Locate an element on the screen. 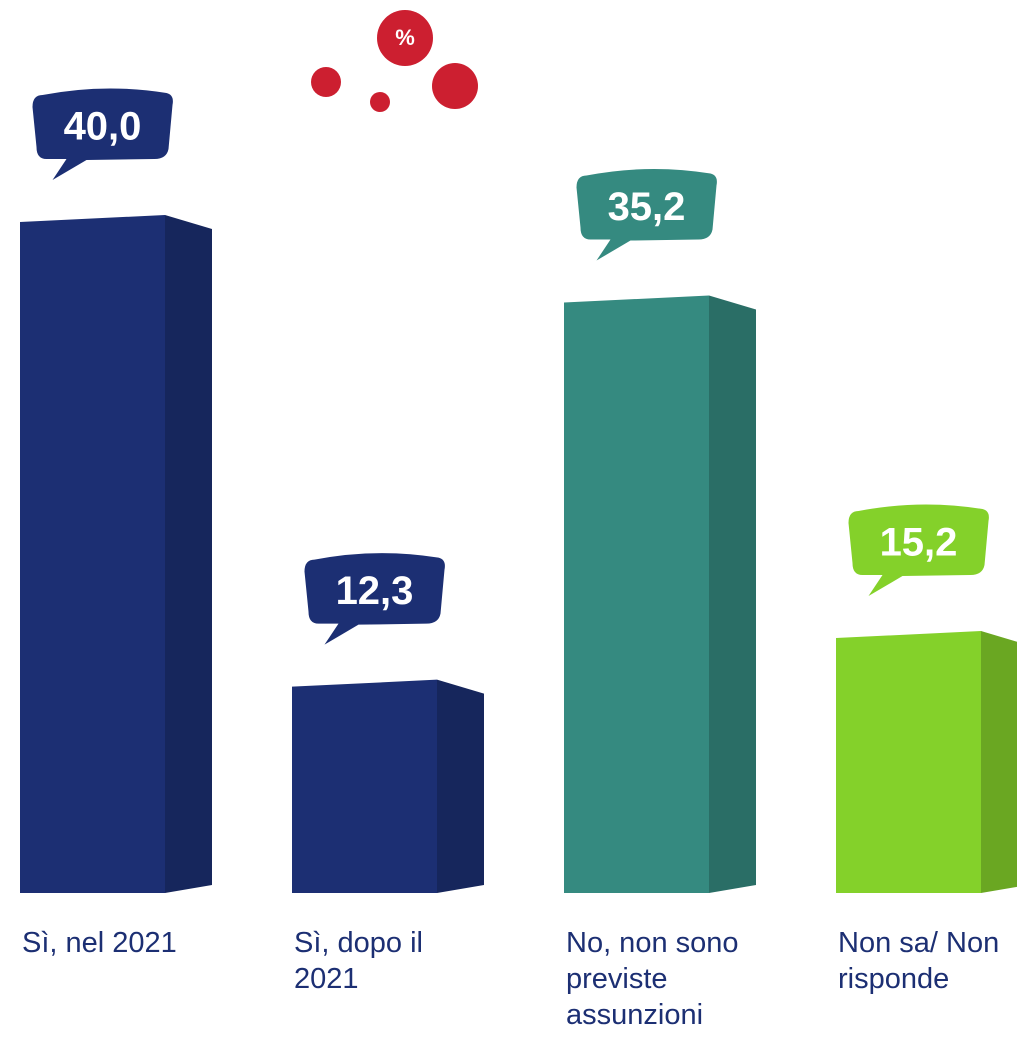 Image resolution: width=1017 pixels, height=1053 pixels. unit-label: % is located at coordinates (405, 37).